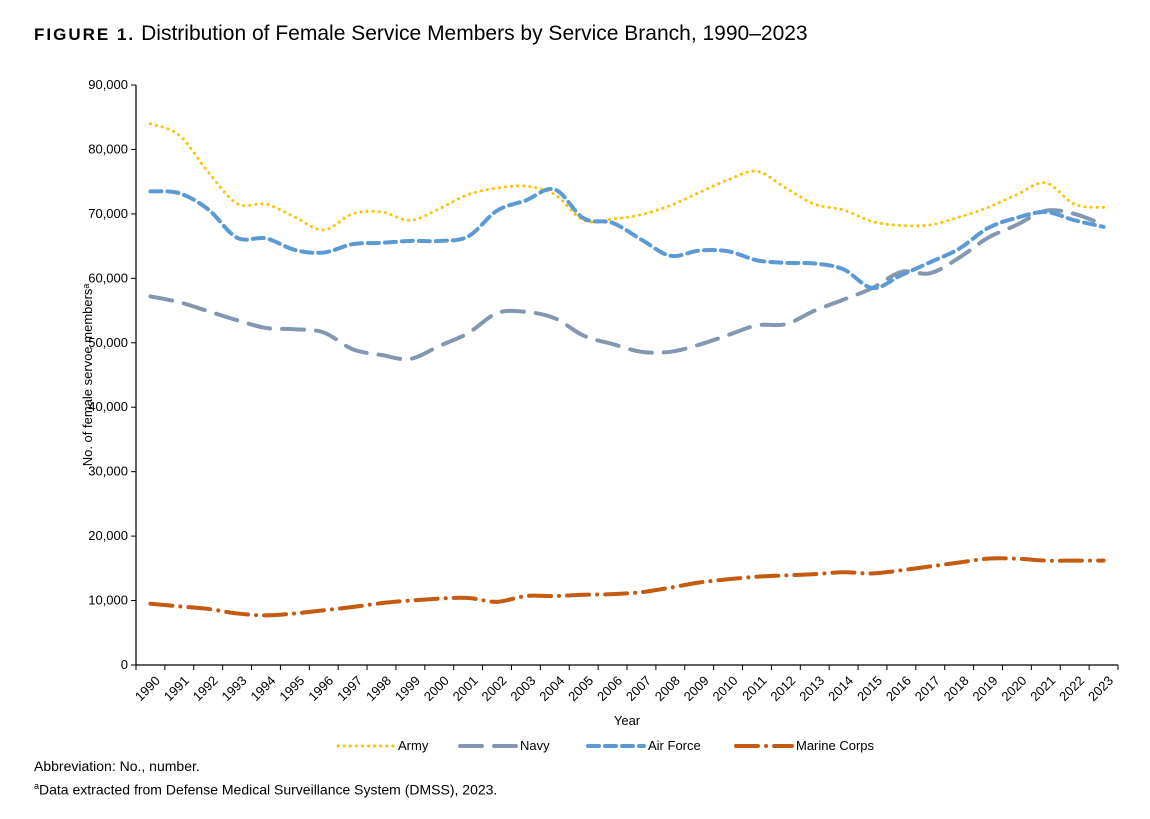  What do you see at coordinates (956, 688) in the screenshot?
I see `x-tick-label: 2018` at bounding box center [956, 688].